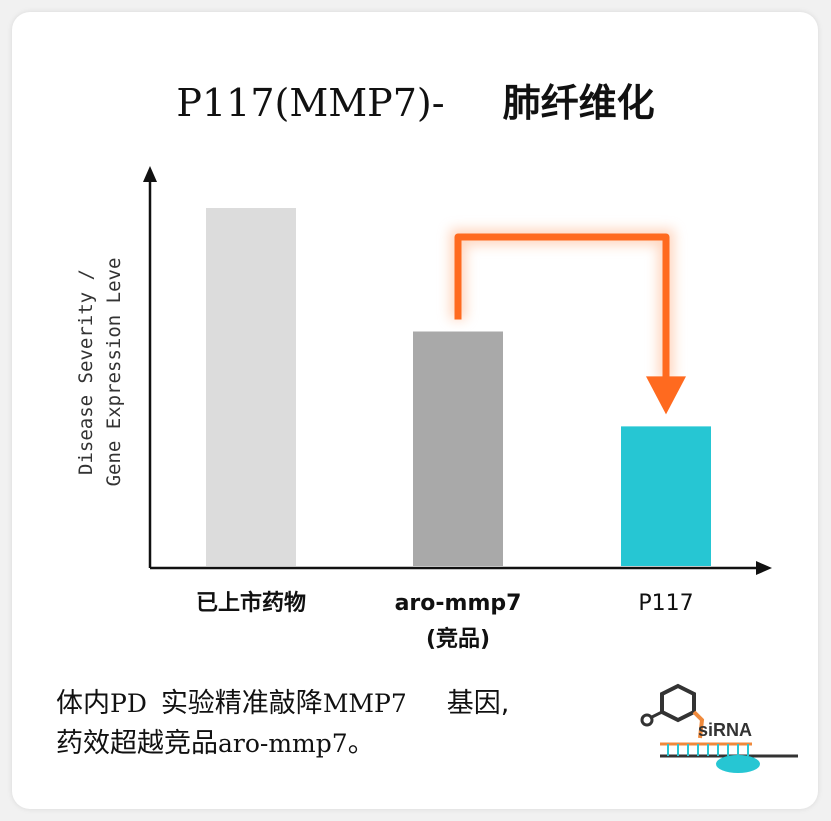  Describe the element at coordinates (251, 387) in the screenshot. I see `bar-marketed-drug` at that location.